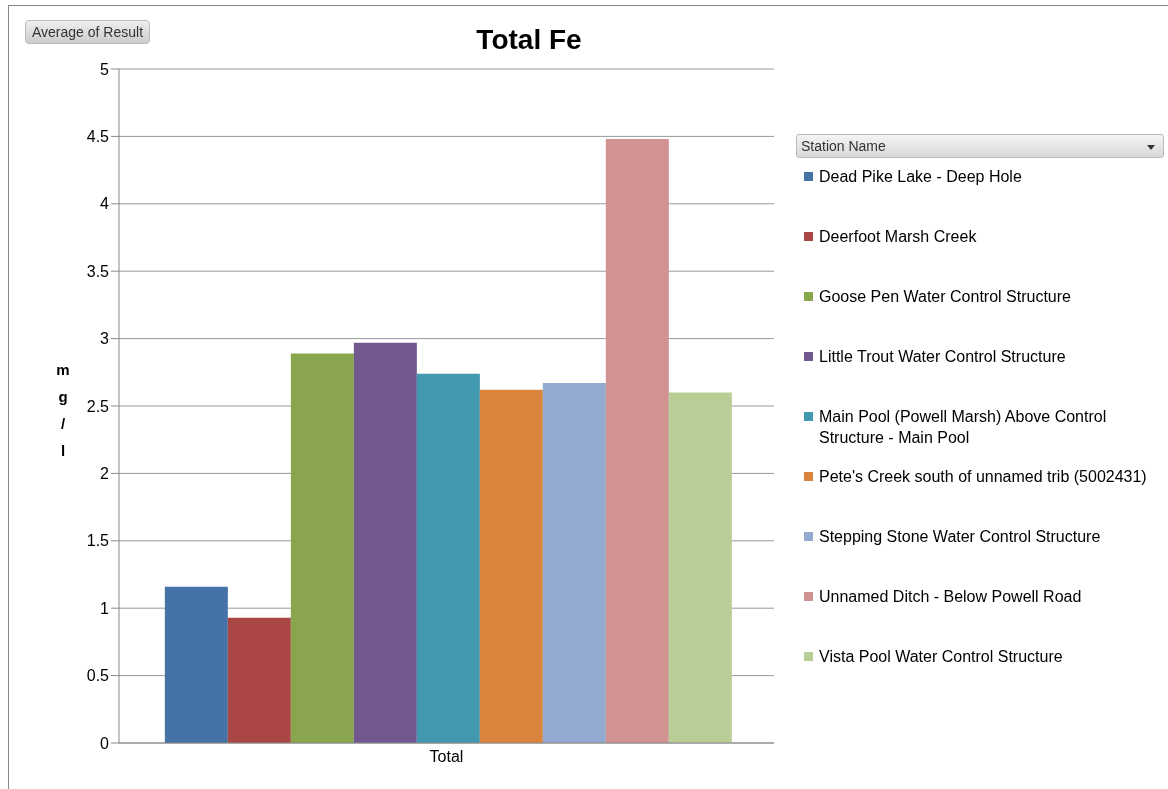 Image resolution: width=1168 pixels, height=789 pixels. Describe the element at coordinates (529, 39) in the screenshot. I see `chart-title: Total Fe` at that location.